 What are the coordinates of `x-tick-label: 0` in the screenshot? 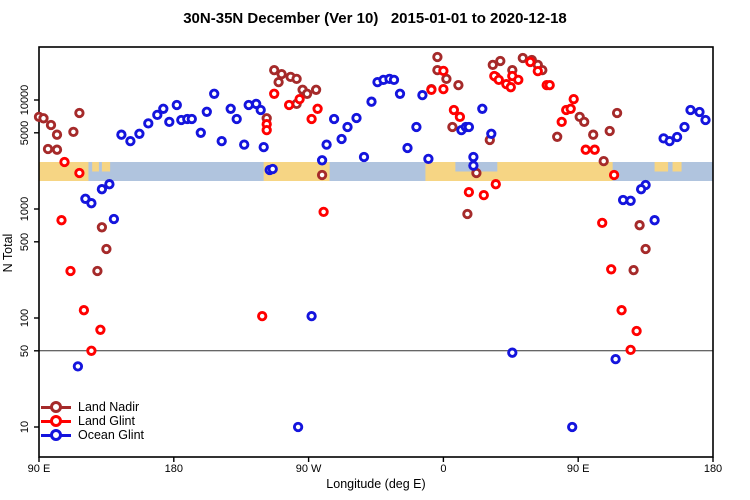 It's located at (443, 469).